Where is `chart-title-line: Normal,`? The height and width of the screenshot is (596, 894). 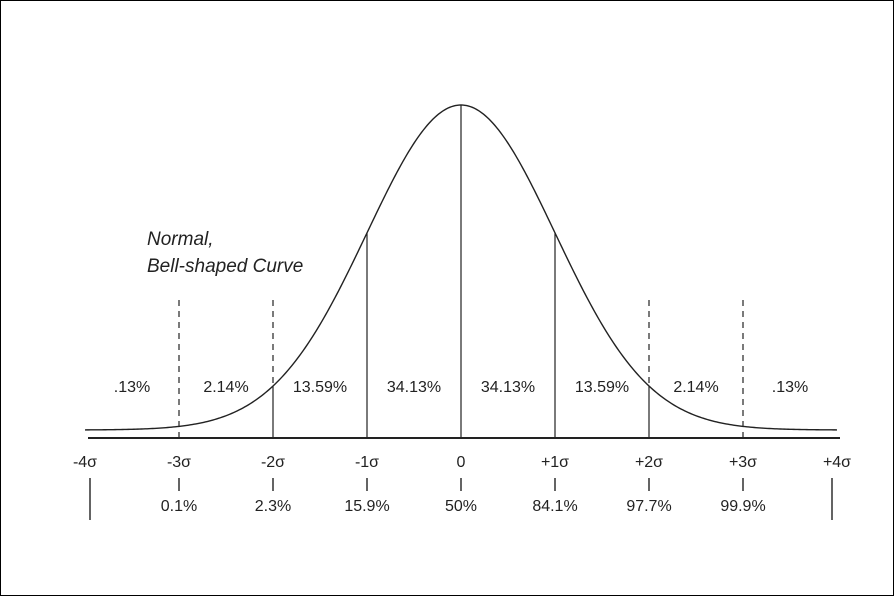 chart-title-line: Normal, is located at coordinates (180, 239).